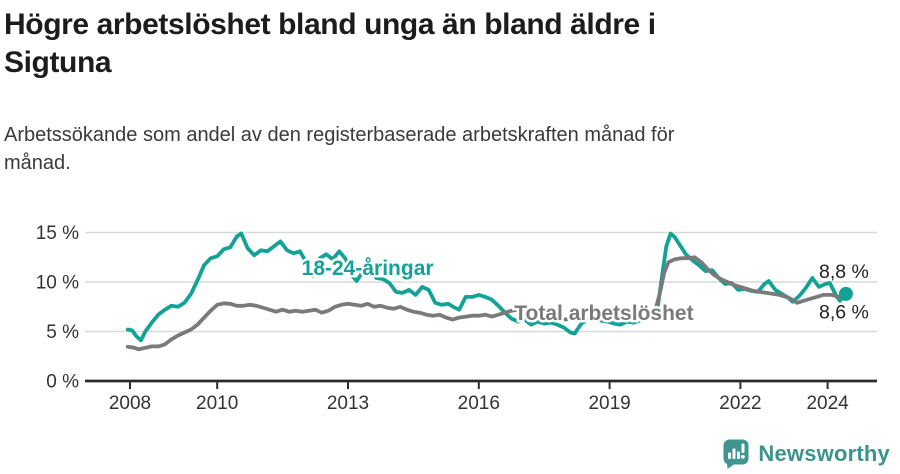  I want to click on newsworthy-brand-name: Newsworthy, so click(824, 453).